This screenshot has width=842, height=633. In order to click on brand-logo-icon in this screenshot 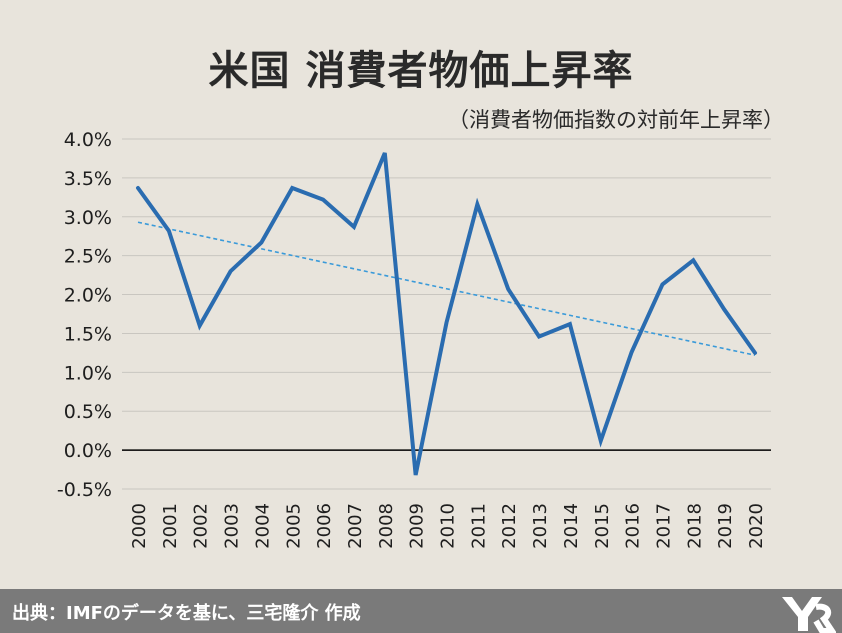, I will do `click(809, 615)`.